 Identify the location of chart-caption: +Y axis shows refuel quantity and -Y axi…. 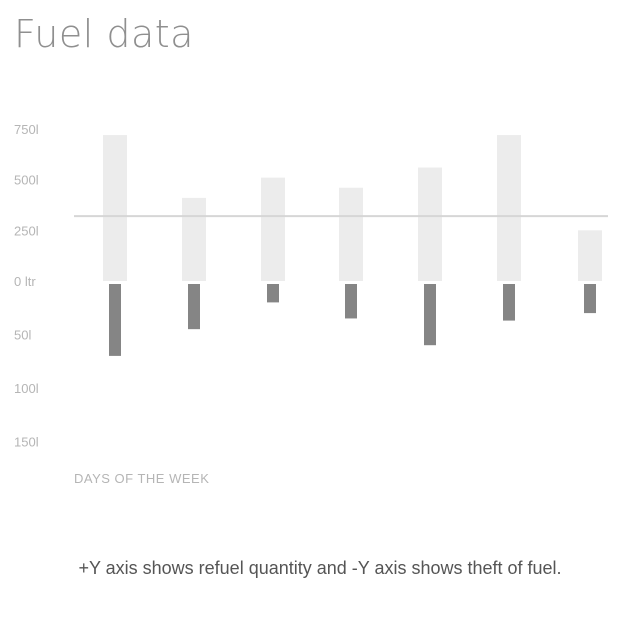
(320, 568).